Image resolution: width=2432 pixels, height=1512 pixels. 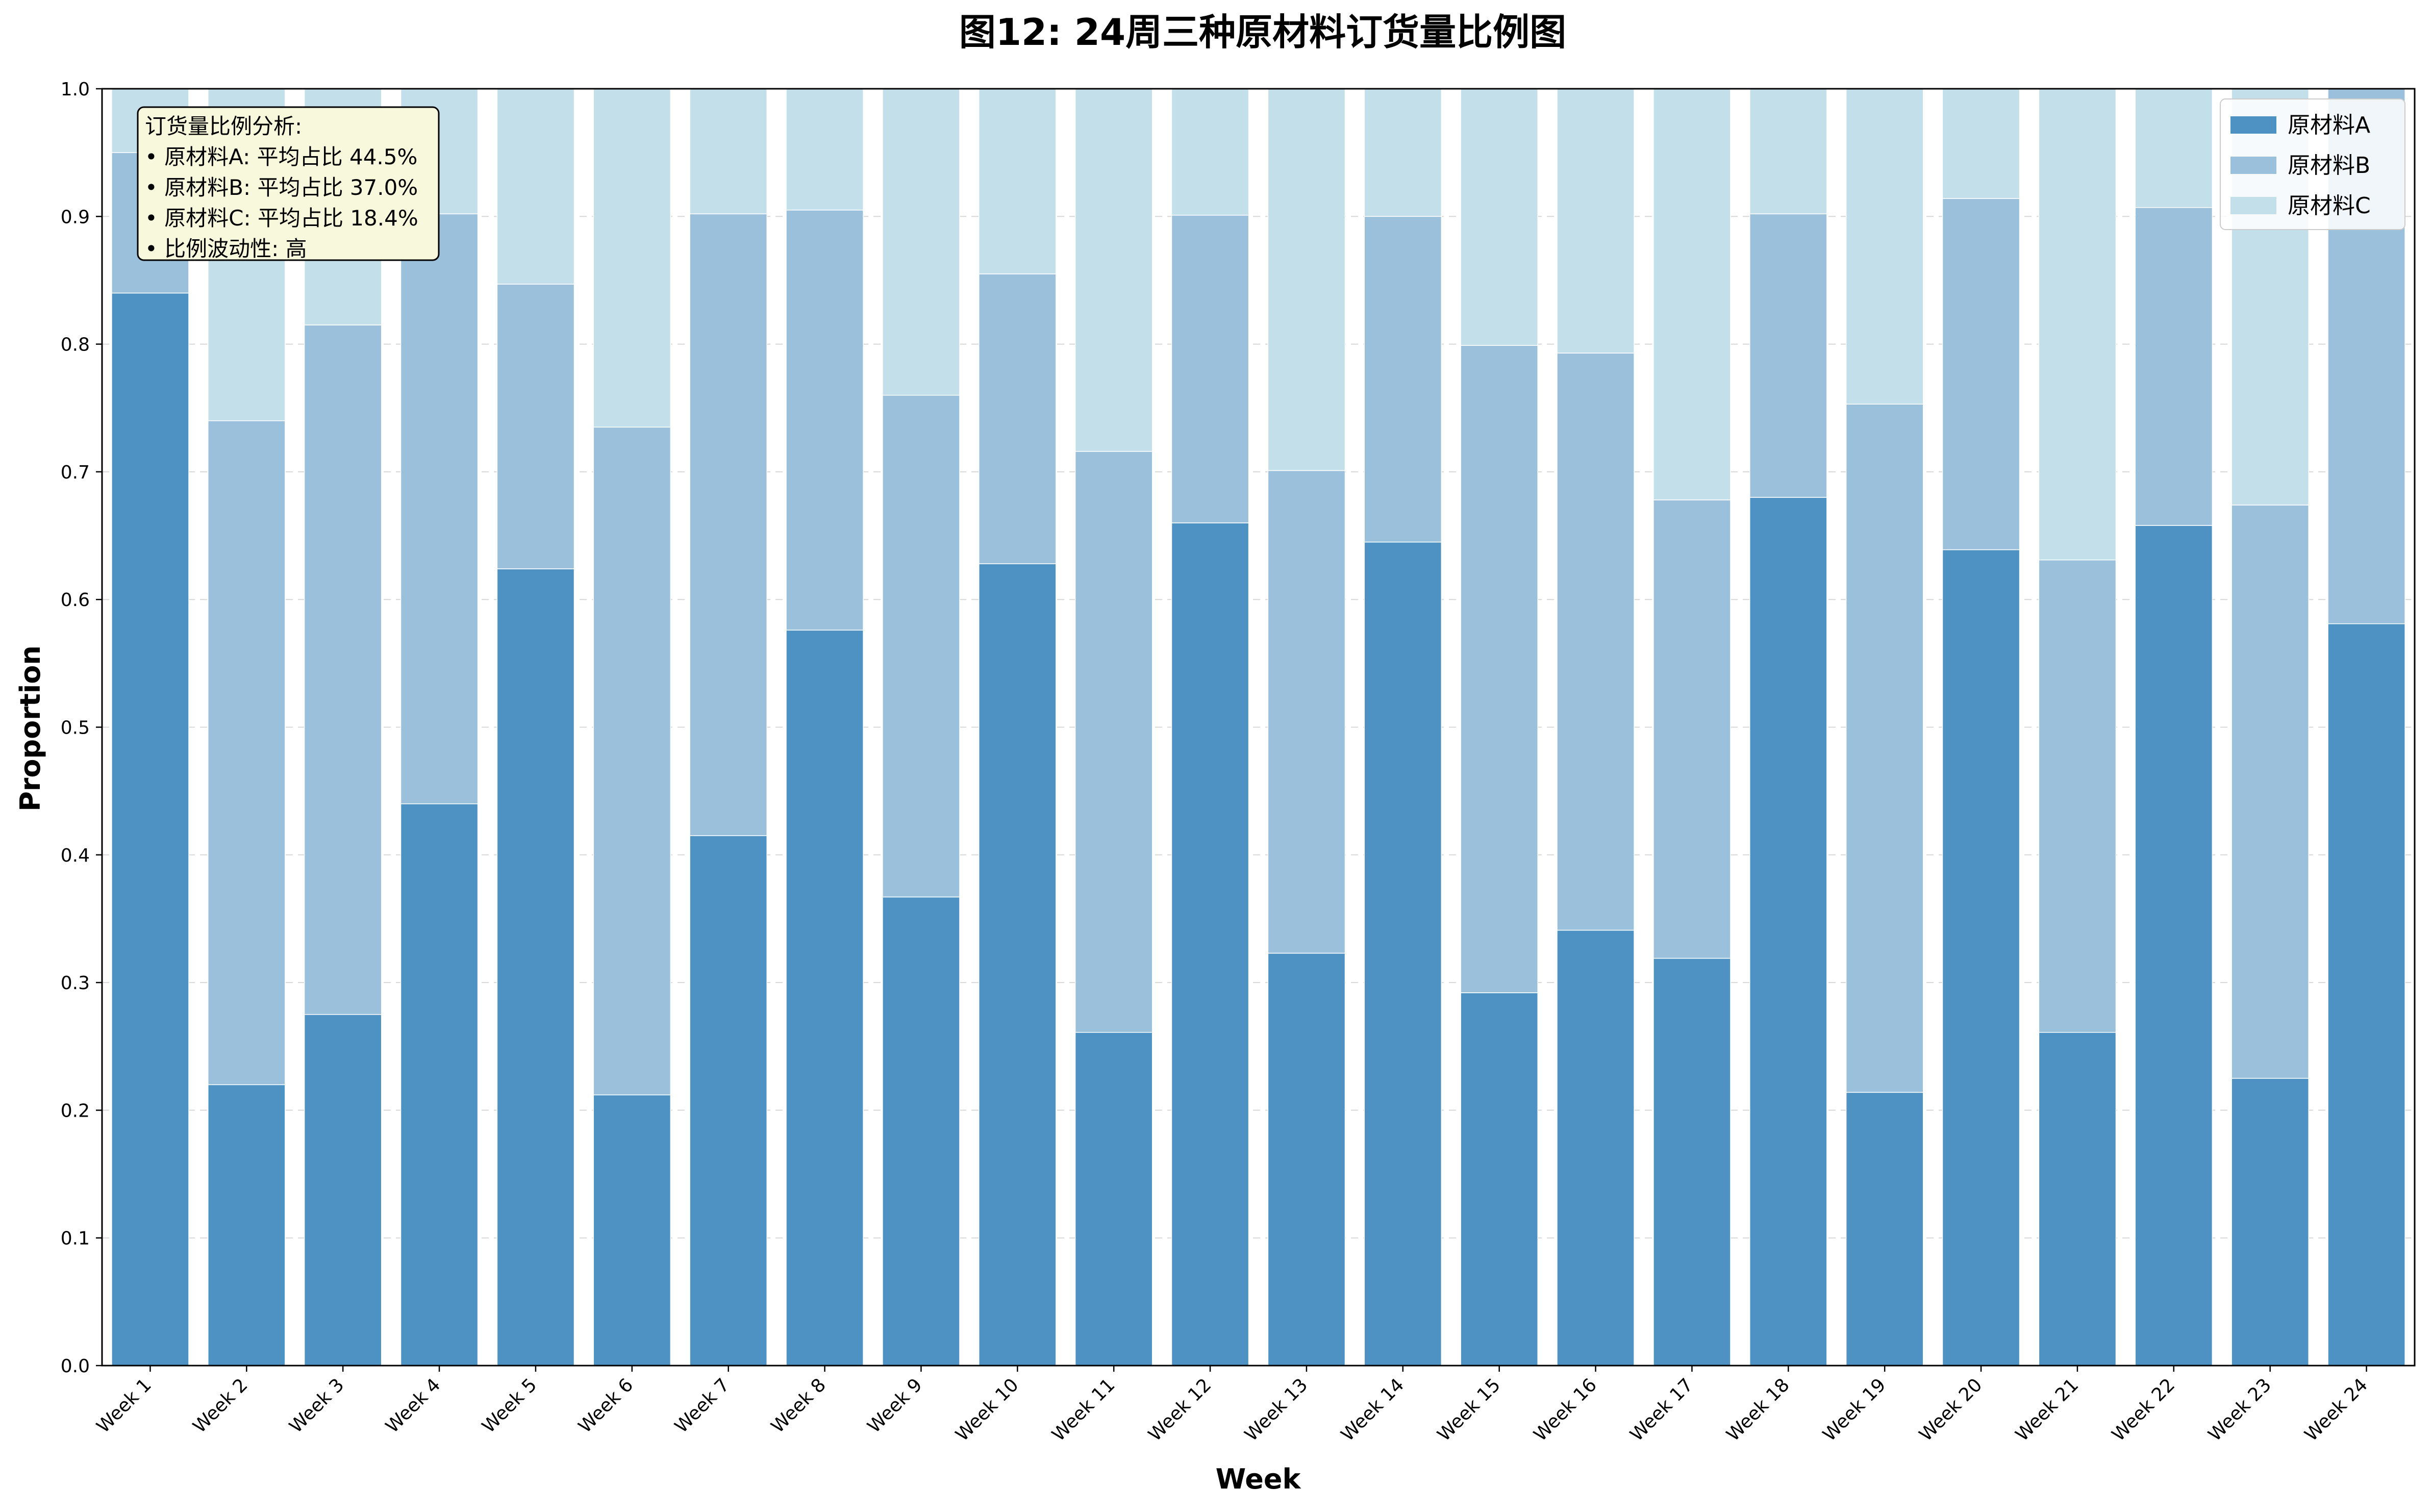 I want to click on legend-label: 原材料A, so click(x=2329, y=125).